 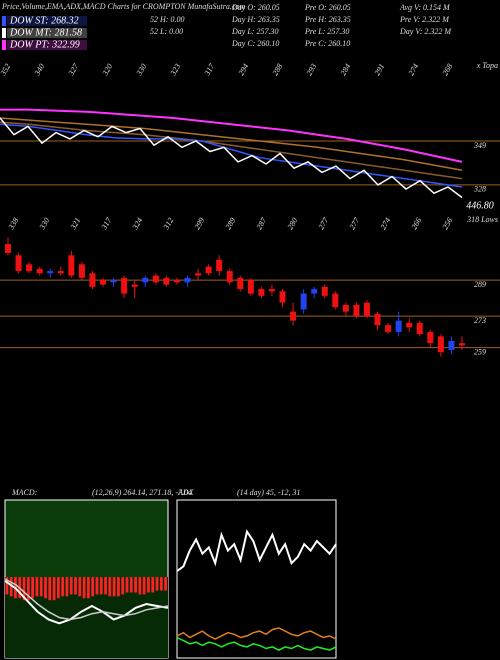 What do you see at coordinates (480, 320) in the screenshot?
I see `y-tick-label: 273` at bounding box center [480, 320].